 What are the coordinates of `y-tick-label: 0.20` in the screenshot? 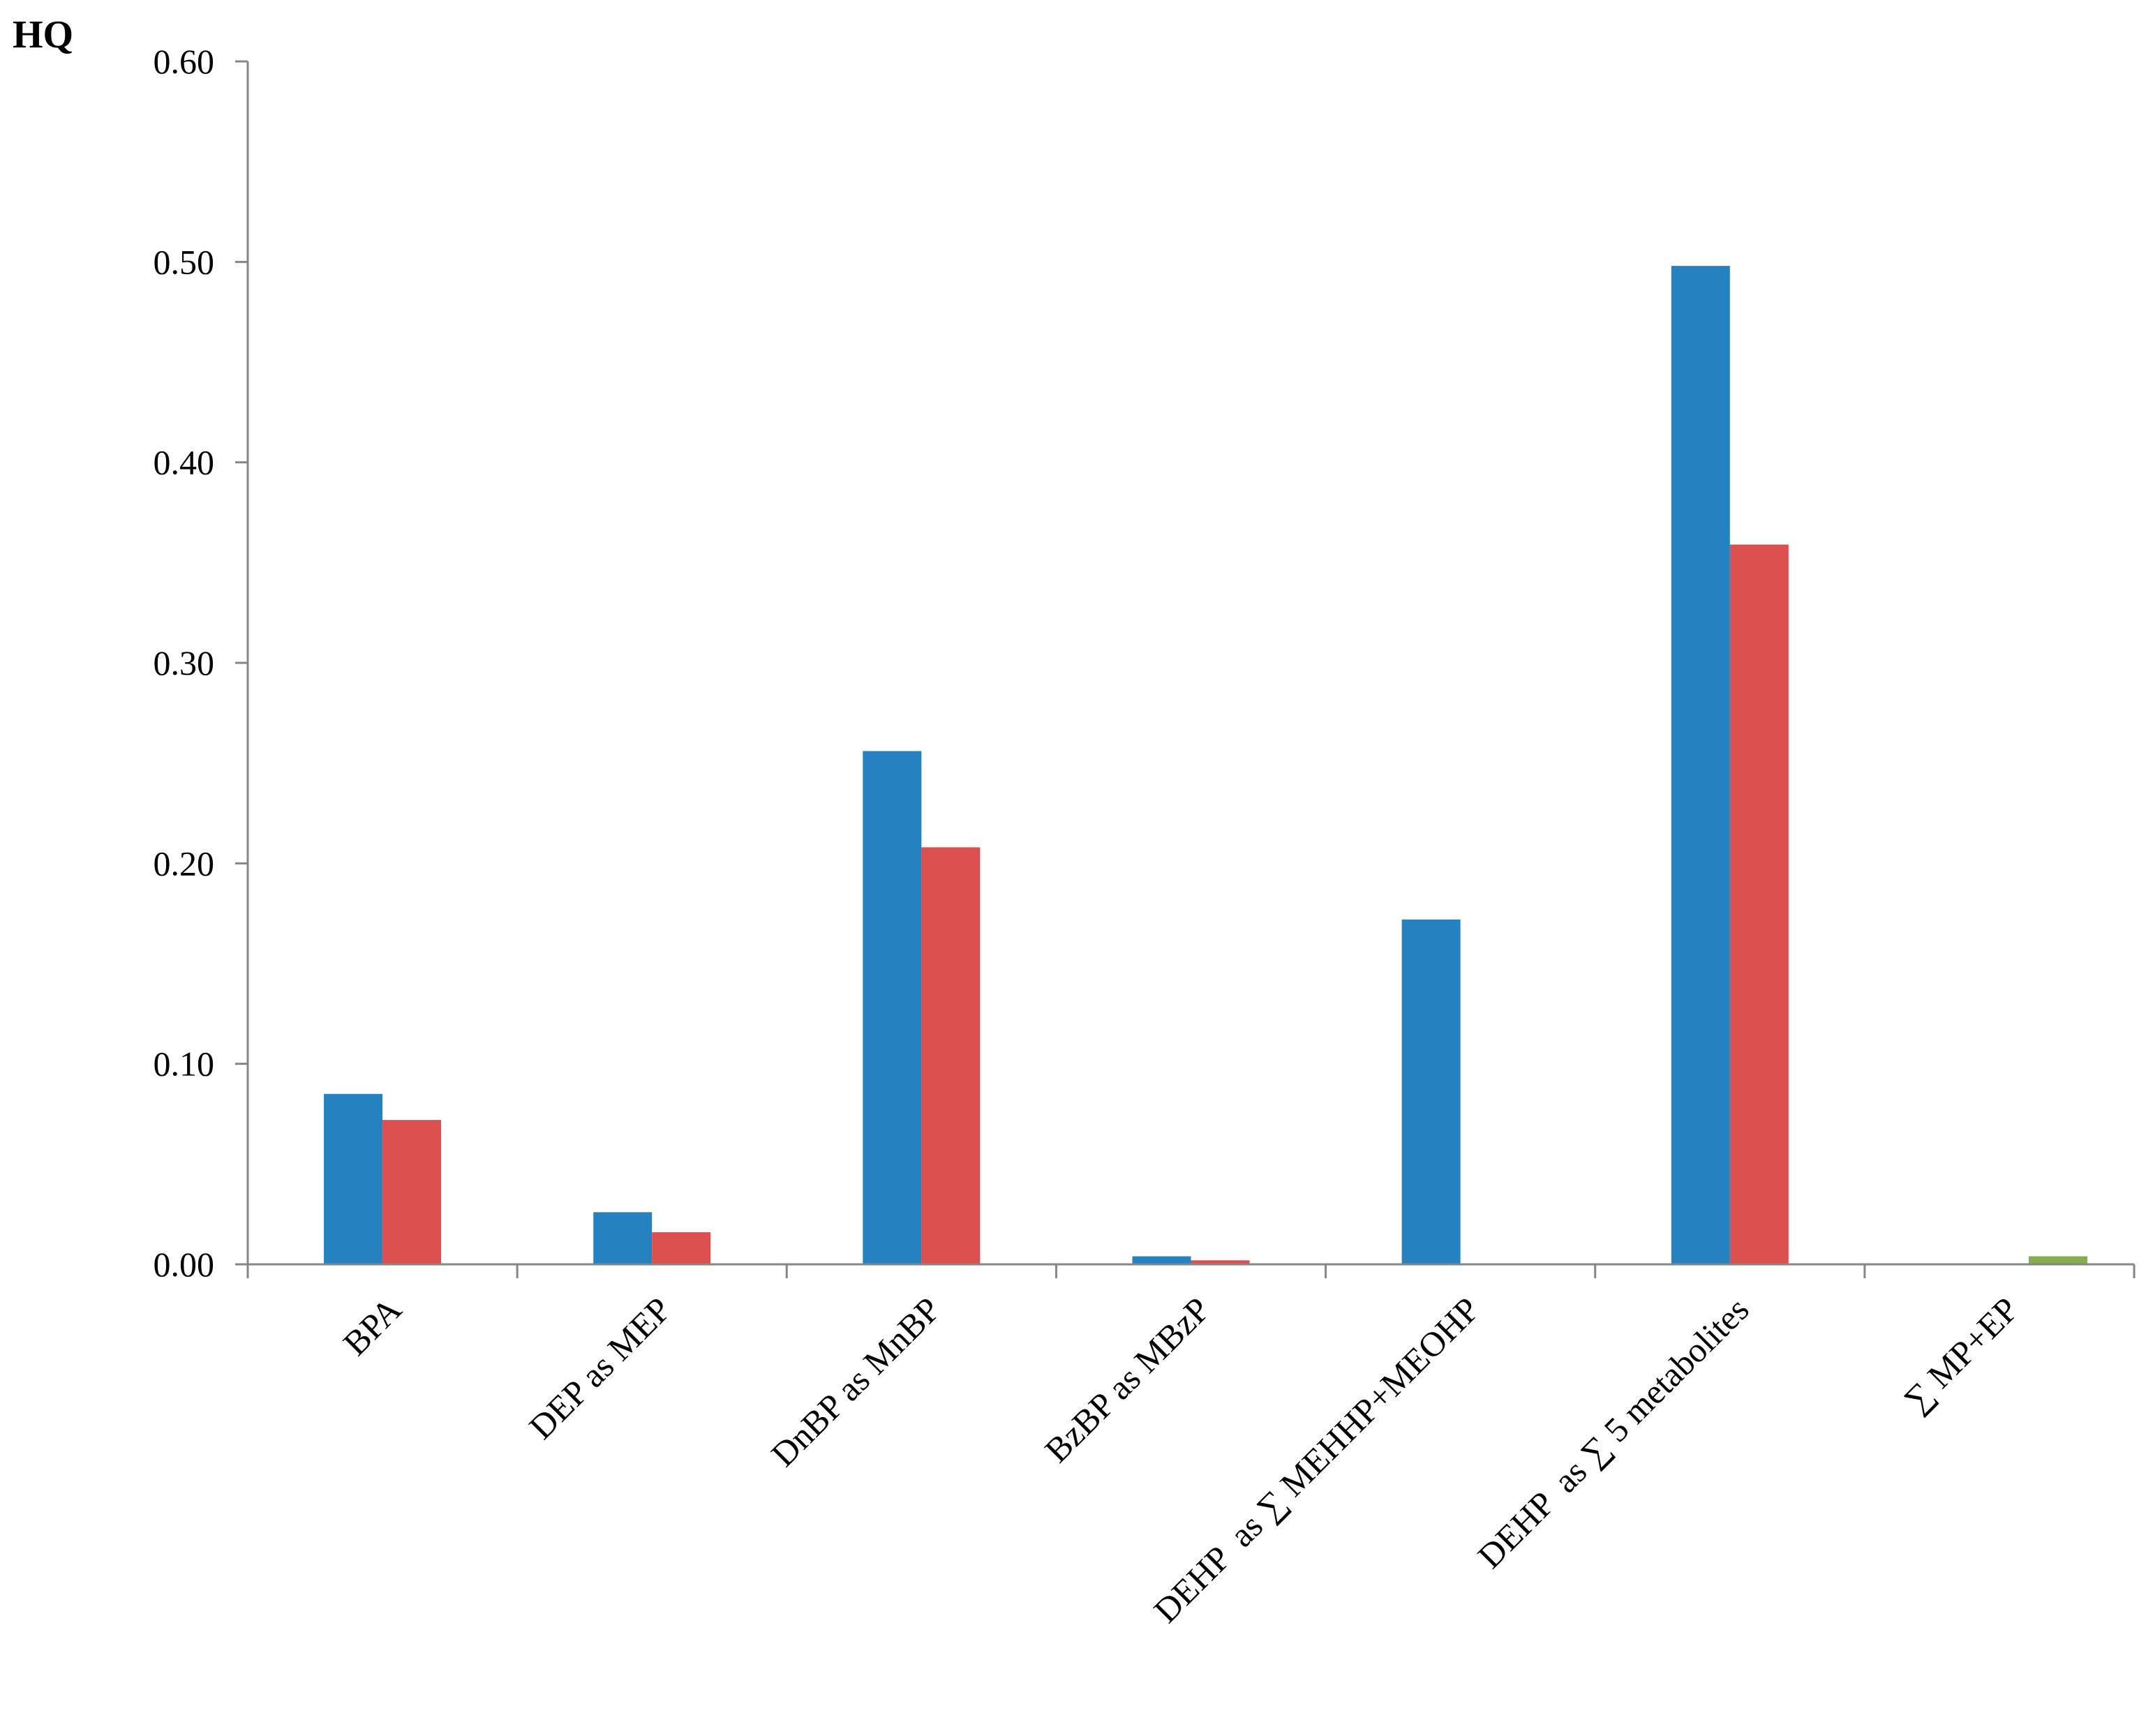 It's located at (184, 863).